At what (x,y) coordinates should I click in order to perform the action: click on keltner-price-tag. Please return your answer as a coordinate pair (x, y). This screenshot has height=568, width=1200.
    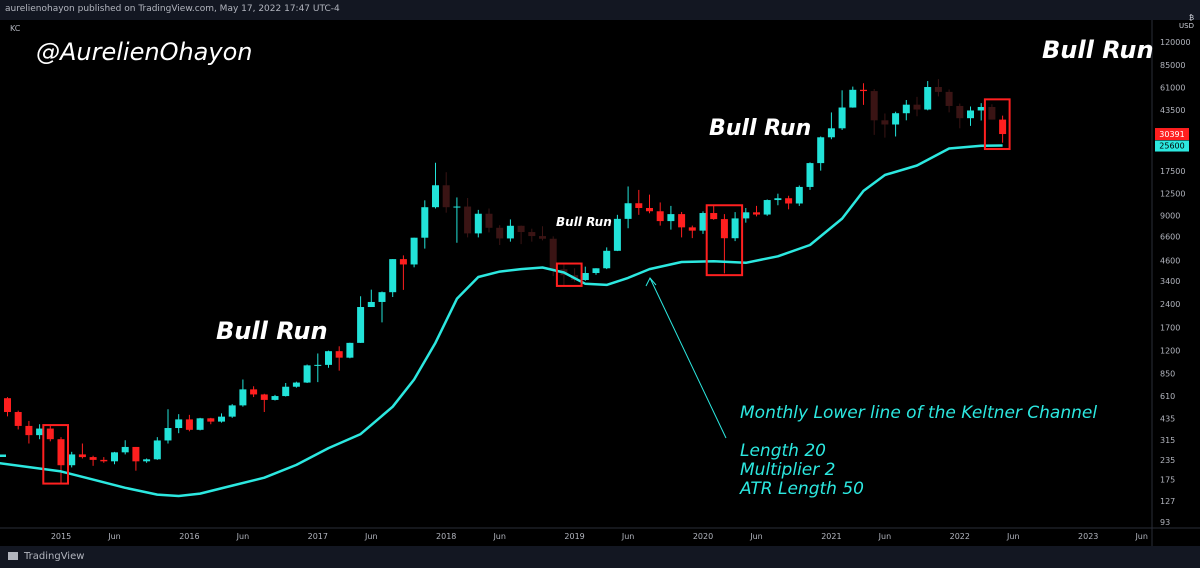
    Looking at the image, I should click on (1172, 146).